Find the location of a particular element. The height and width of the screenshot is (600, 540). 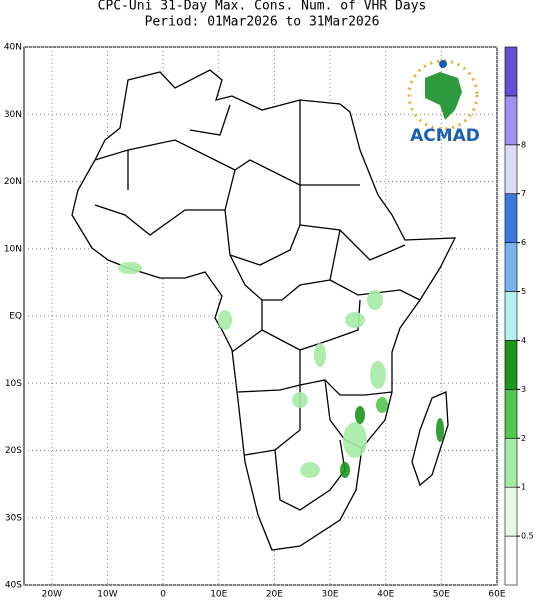

y-tick-label: 10N is located at coordinates (13, 249).